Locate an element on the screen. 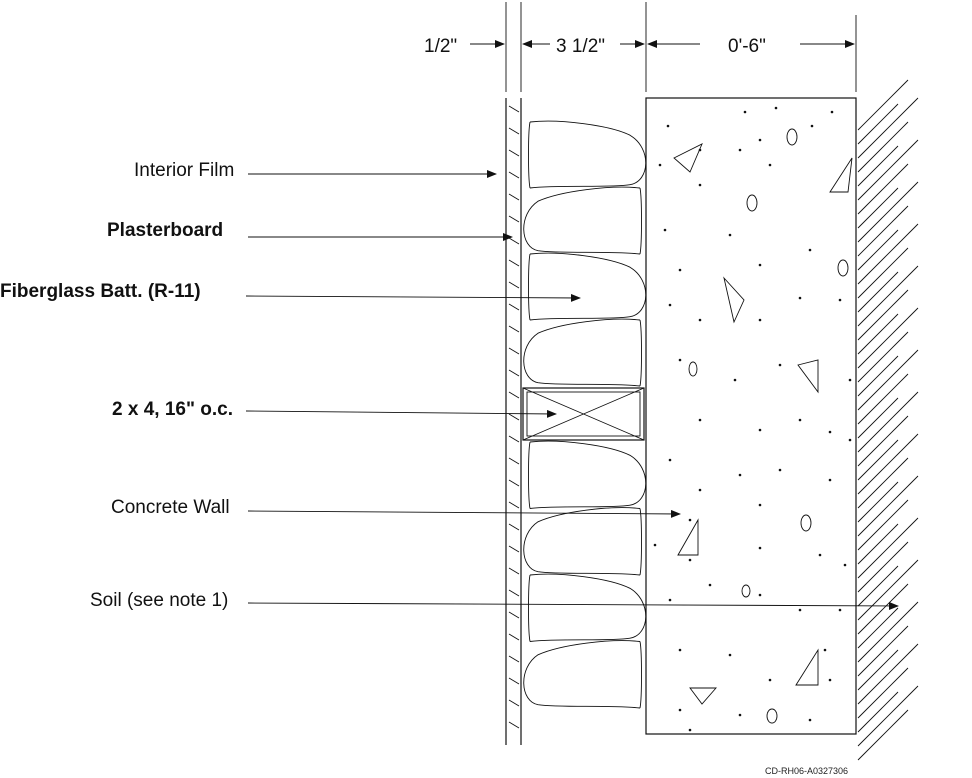 This screenshot has height=778, width=972. label-fiberglass-batt: Fiberglass Batt. (R-11) is located at coordinates (100, 291).